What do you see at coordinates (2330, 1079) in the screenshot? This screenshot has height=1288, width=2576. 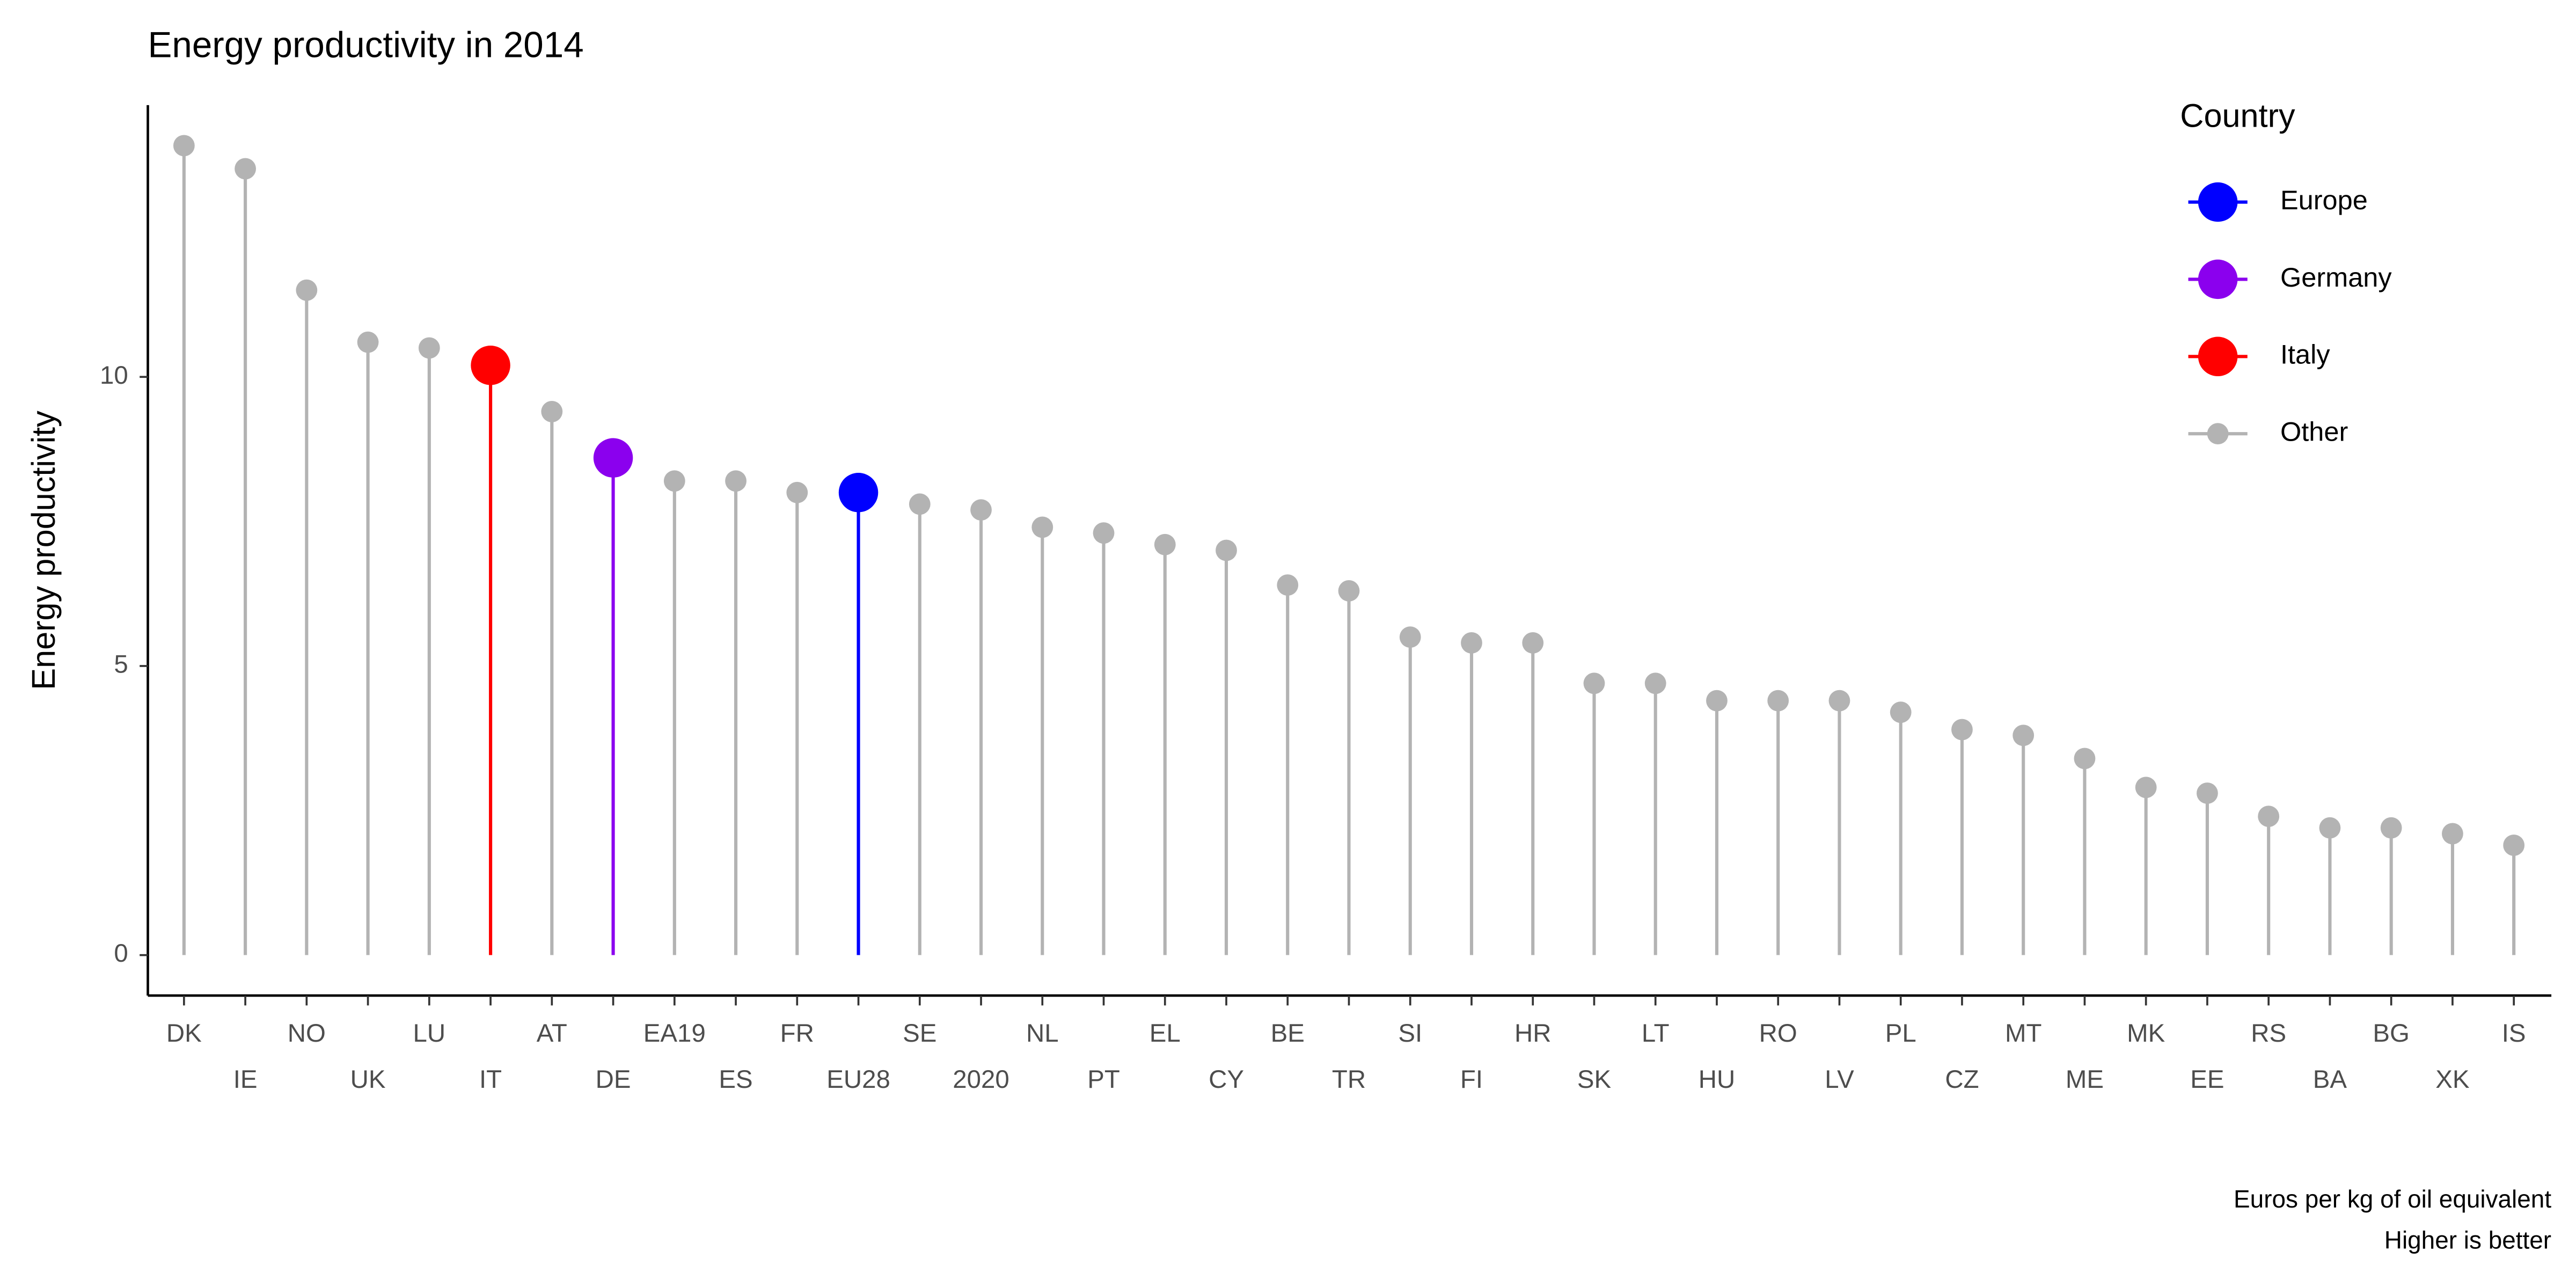 I see `x-tick-label: BA` at bounding box center [2330, 1079].